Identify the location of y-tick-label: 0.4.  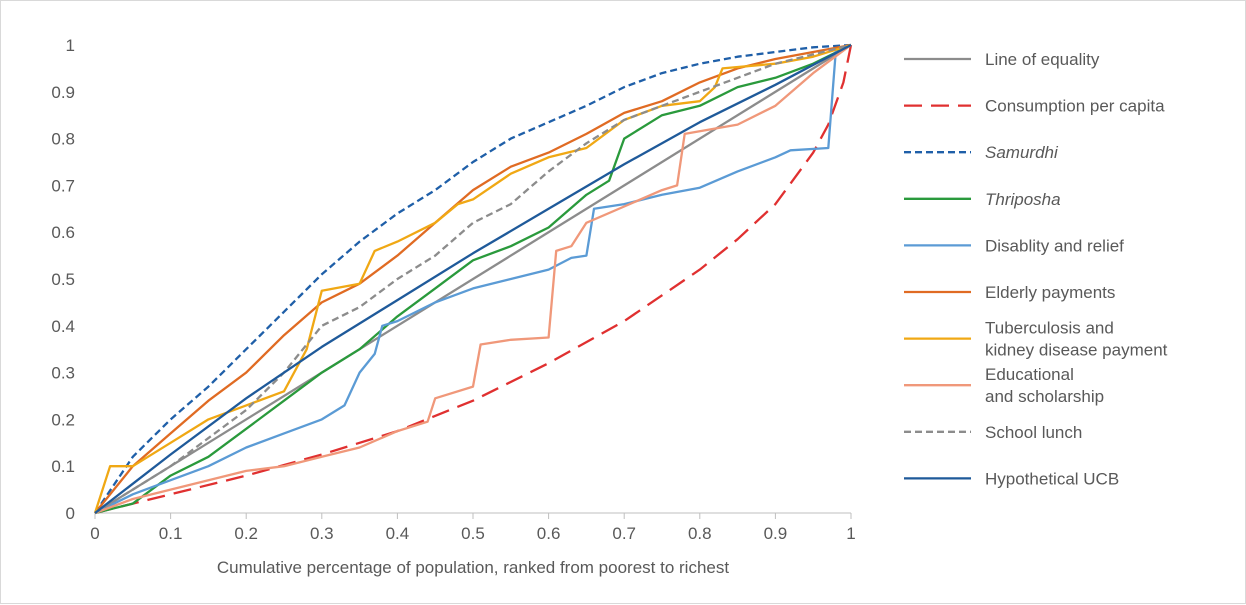
(63, 326).